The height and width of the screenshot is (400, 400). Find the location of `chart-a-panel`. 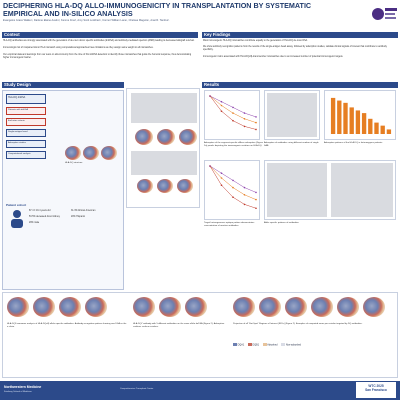

chart-a-panel is located at coordinates (232, 115).